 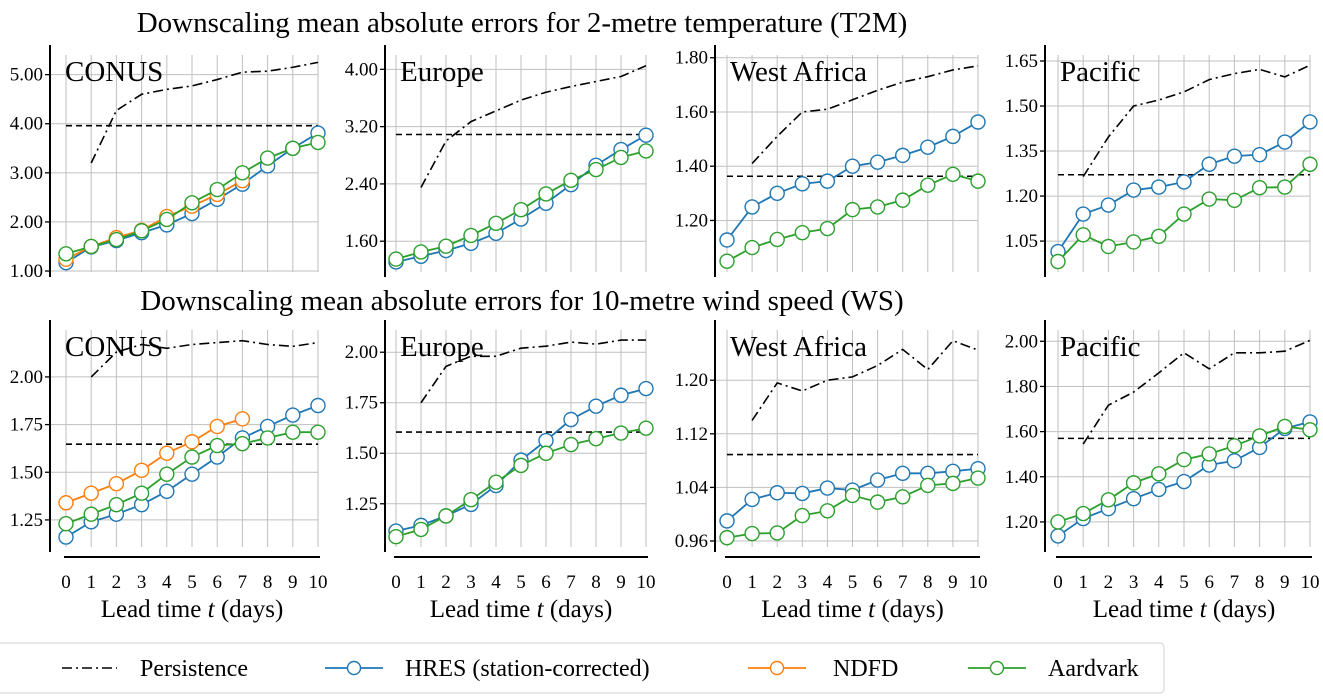 I want to click on x-axis-label: Lead time t (days), so click(x=852, y=609).